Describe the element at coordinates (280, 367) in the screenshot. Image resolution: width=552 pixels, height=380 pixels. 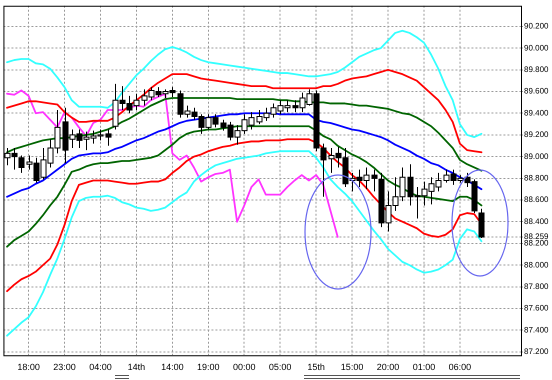
I see `x-tick-label: 05:00` at that location.